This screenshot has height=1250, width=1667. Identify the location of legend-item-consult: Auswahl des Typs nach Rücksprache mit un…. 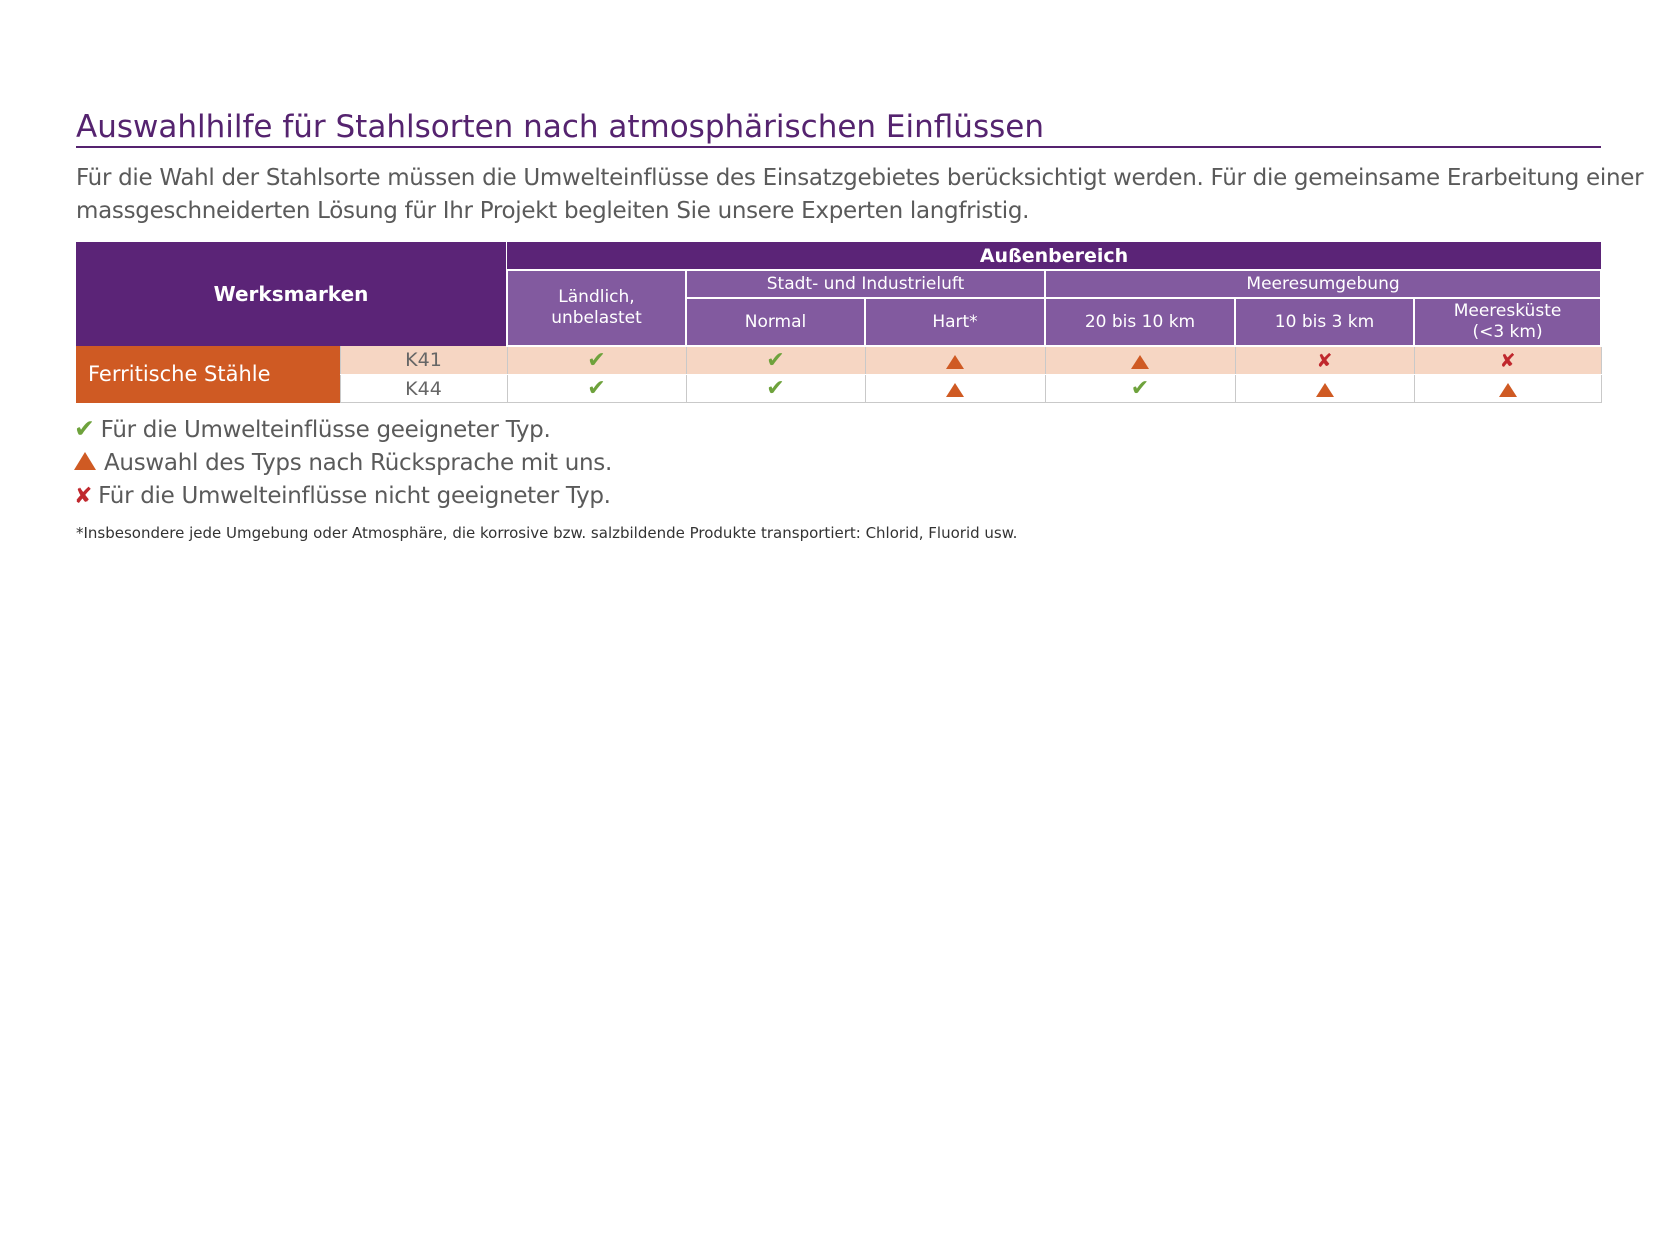
(343, 463).